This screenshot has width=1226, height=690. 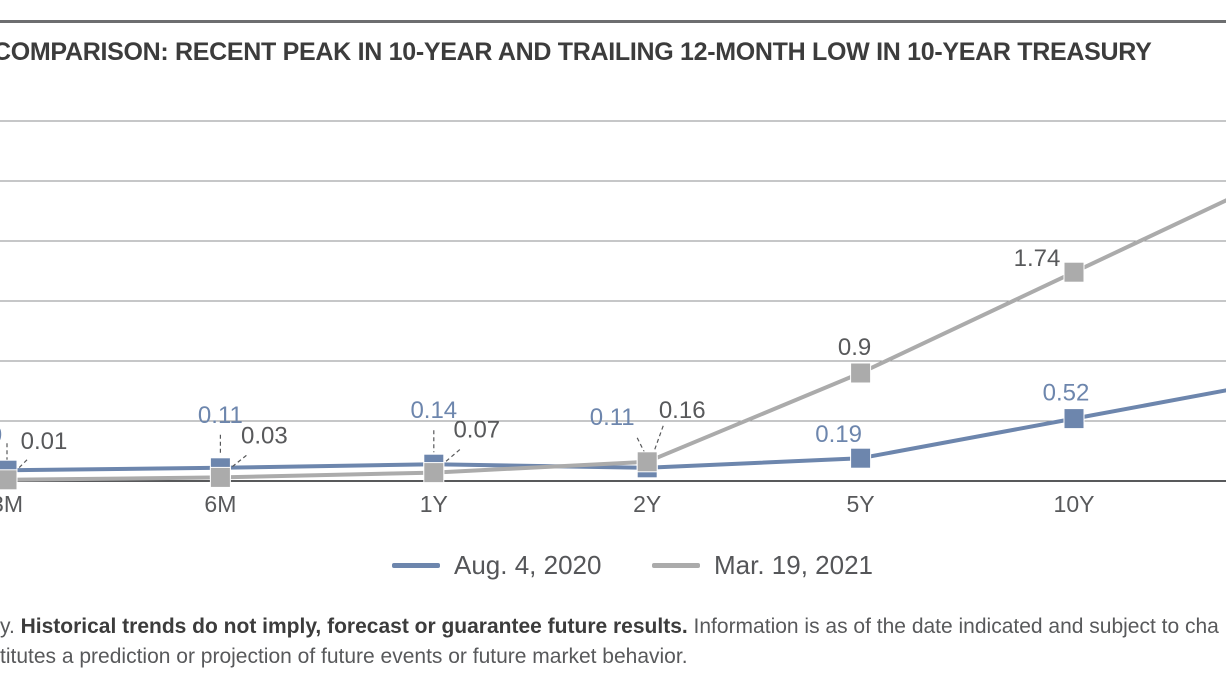 I want to click on data-label-s1-2y: 0.16, so click(x=682, y=410).